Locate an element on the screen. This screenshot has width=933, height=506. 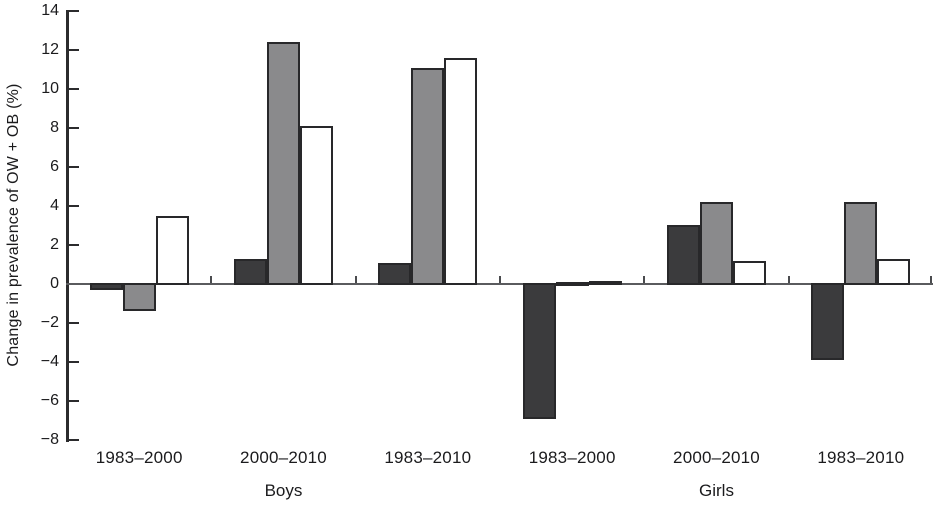
y-axis-tick-label: −2 is located at coordinates (49, 322).